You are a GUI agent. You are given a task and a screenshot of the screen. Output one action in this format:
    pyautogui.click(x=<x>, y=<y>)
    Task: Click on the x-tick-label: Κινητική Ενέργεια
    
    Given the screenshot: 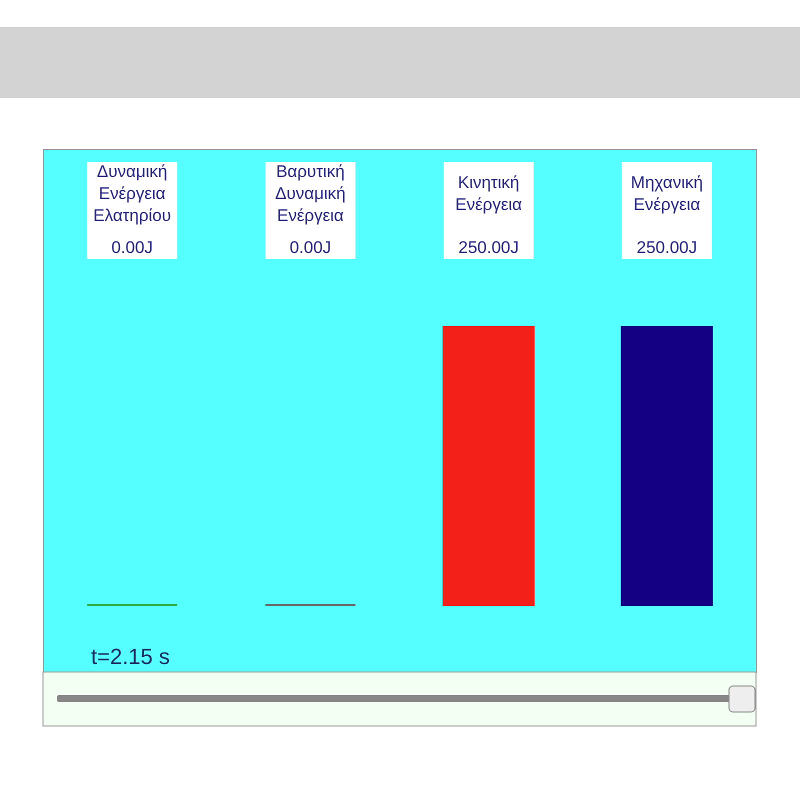 What is the action you would take?
    pyautogui.click(x=488, y=193)
    